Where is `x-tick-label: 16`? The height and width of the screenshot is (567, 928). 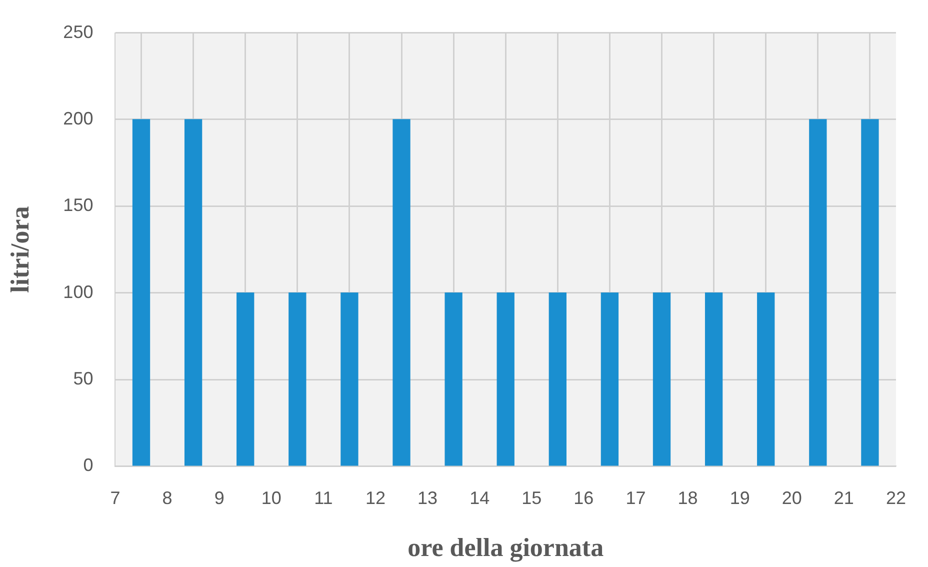
x-tick-label: 16 is located at coordinates (584, 498).